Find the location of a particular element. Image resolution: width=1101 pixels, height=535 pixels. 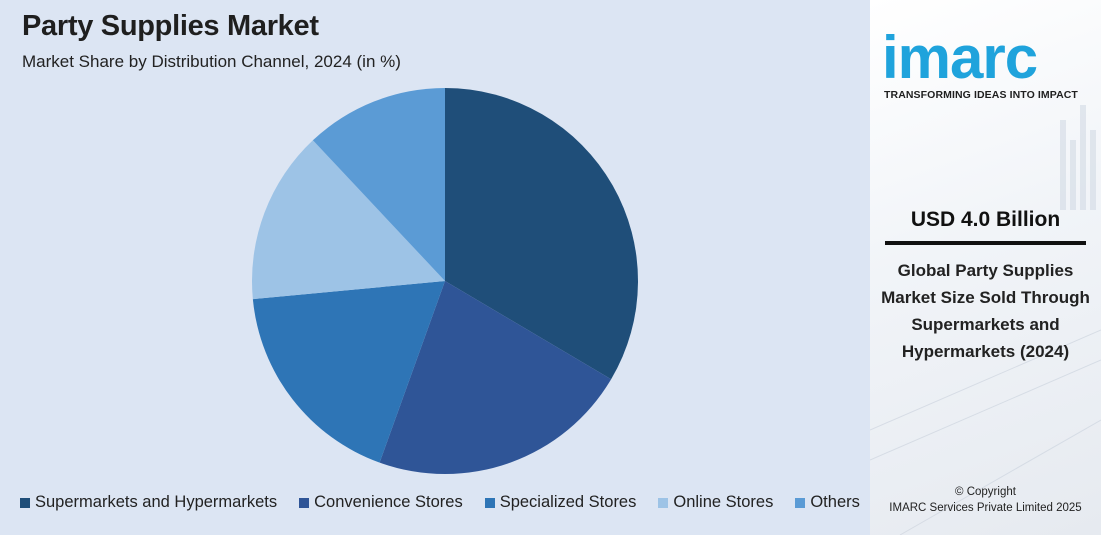

legend-label: Specialized Stores is located at coordinates (568, 502).